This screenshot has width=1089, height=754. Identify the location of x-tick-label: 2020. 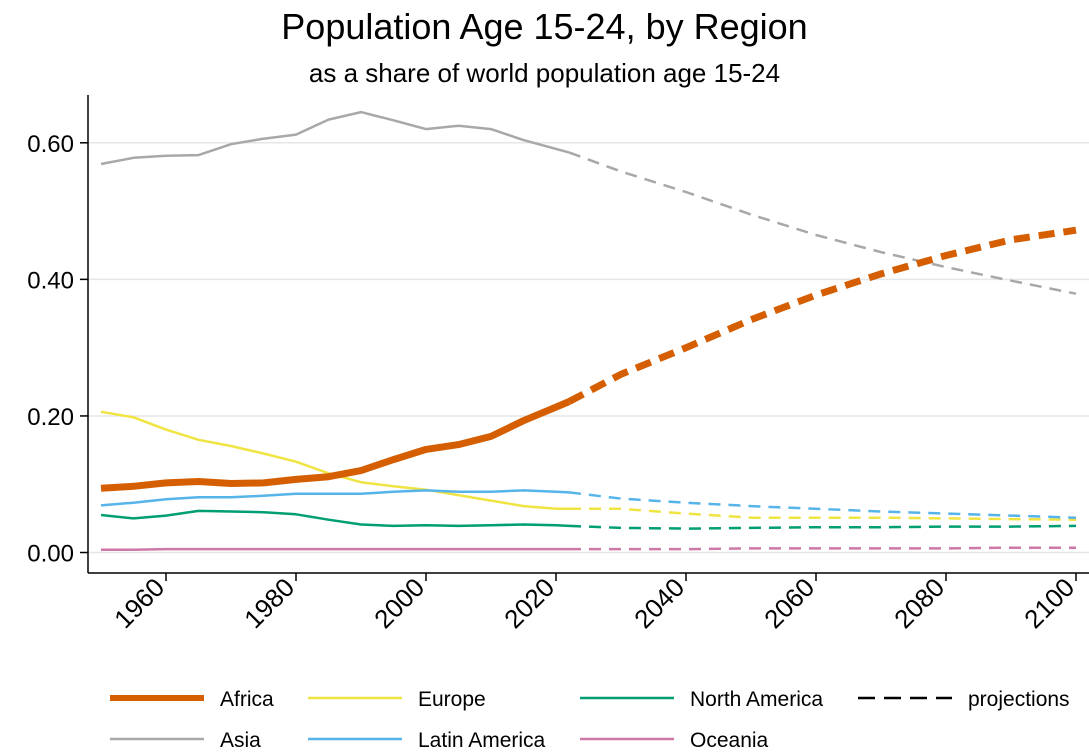
(529, 603).